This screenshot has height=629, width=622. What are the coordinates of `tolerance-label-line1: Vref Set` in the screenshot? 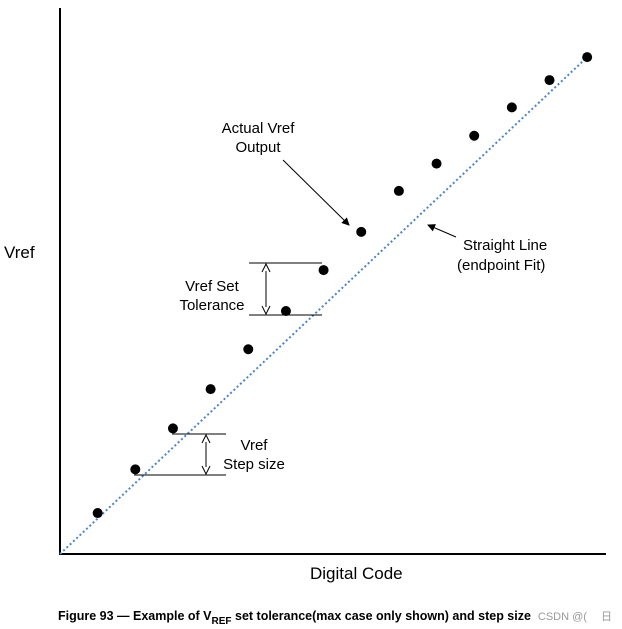 It's located at (212, 286).